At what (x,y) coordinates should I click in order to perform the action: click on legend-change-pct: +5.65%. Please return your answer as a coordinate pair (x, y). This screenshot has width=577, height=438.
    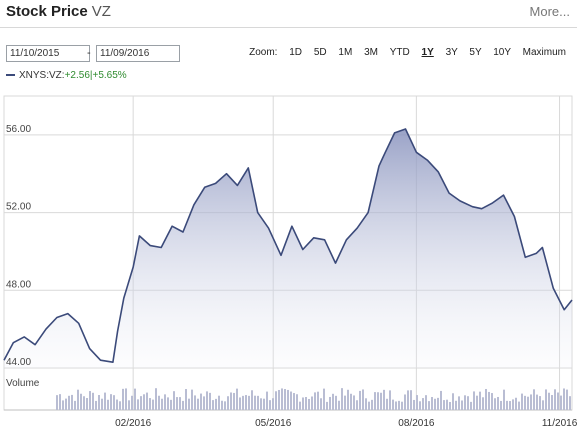
    Looking at the image, I should click on (109, 75).